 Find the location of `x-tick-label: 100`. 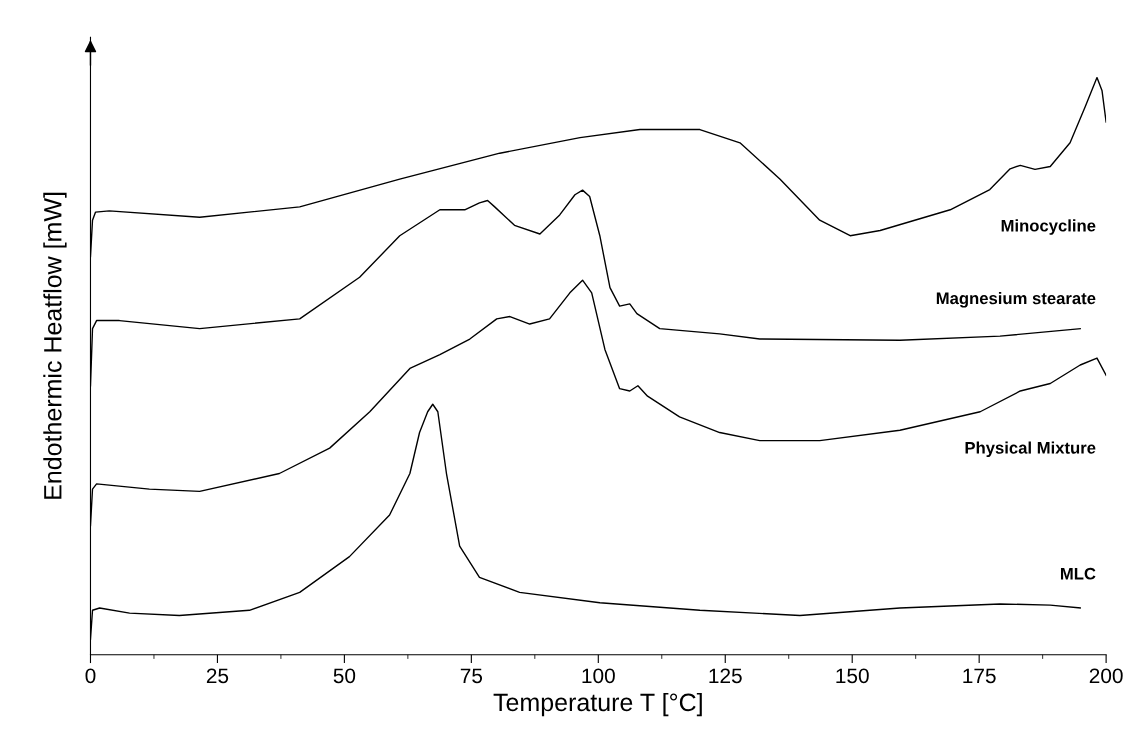

x-tick-label: 100 is located at coordinates (598, 676).